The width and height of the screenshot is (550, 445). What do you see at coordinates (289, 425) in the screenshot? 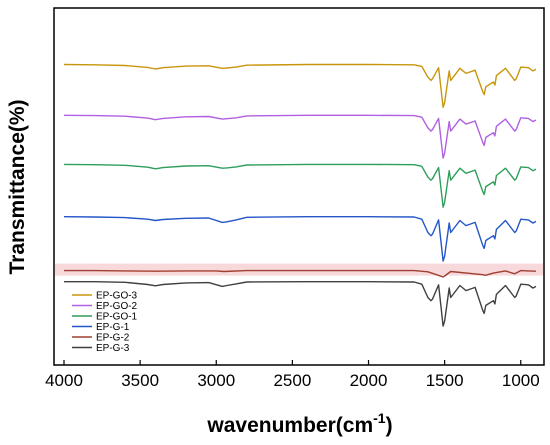
I see `x-axis-title-main: wavenumber(cm` at bounding box center [289, 425].